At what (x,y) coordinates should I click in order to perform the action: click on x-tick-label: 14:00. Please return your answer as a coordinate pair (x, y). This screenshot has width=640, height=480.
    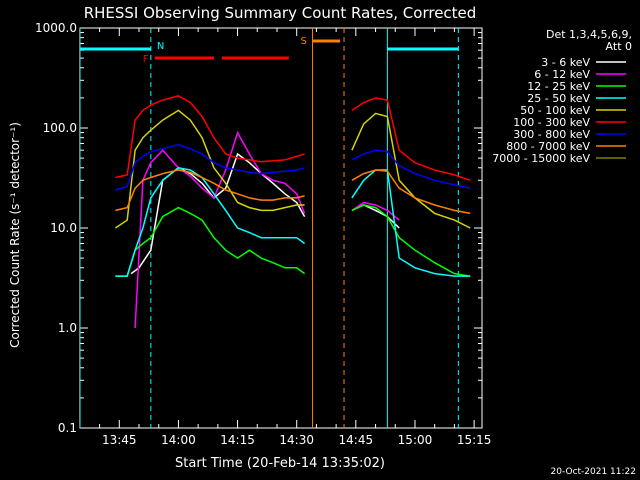
    Looking at the image, I should click on (178, 440).